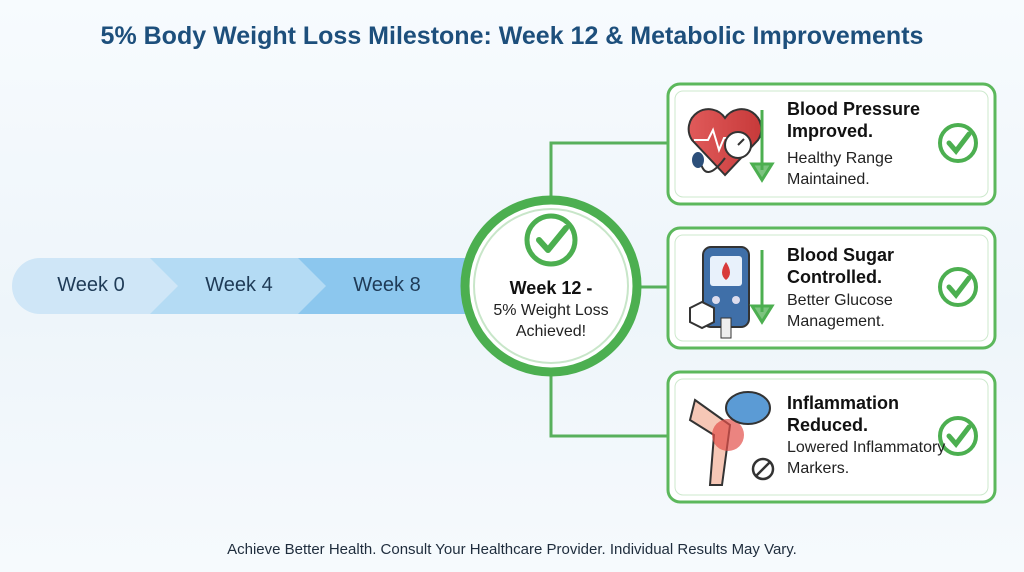 The image size is (1024, 572). I want to click on ring, so click(551, 286).